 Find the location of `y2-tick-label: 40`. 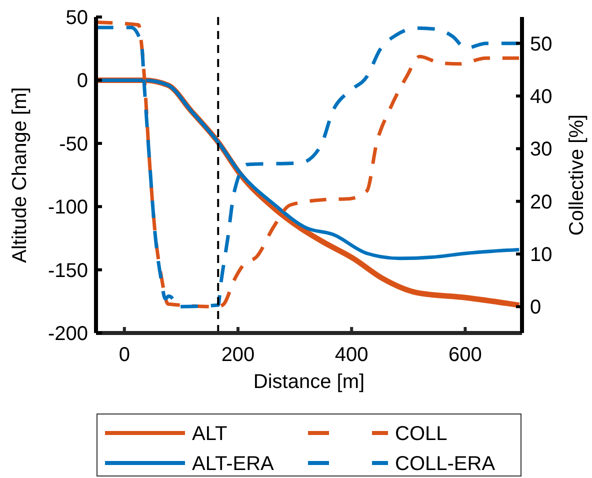

y2-tick-label: 40 is located at coordinates (541, 97).